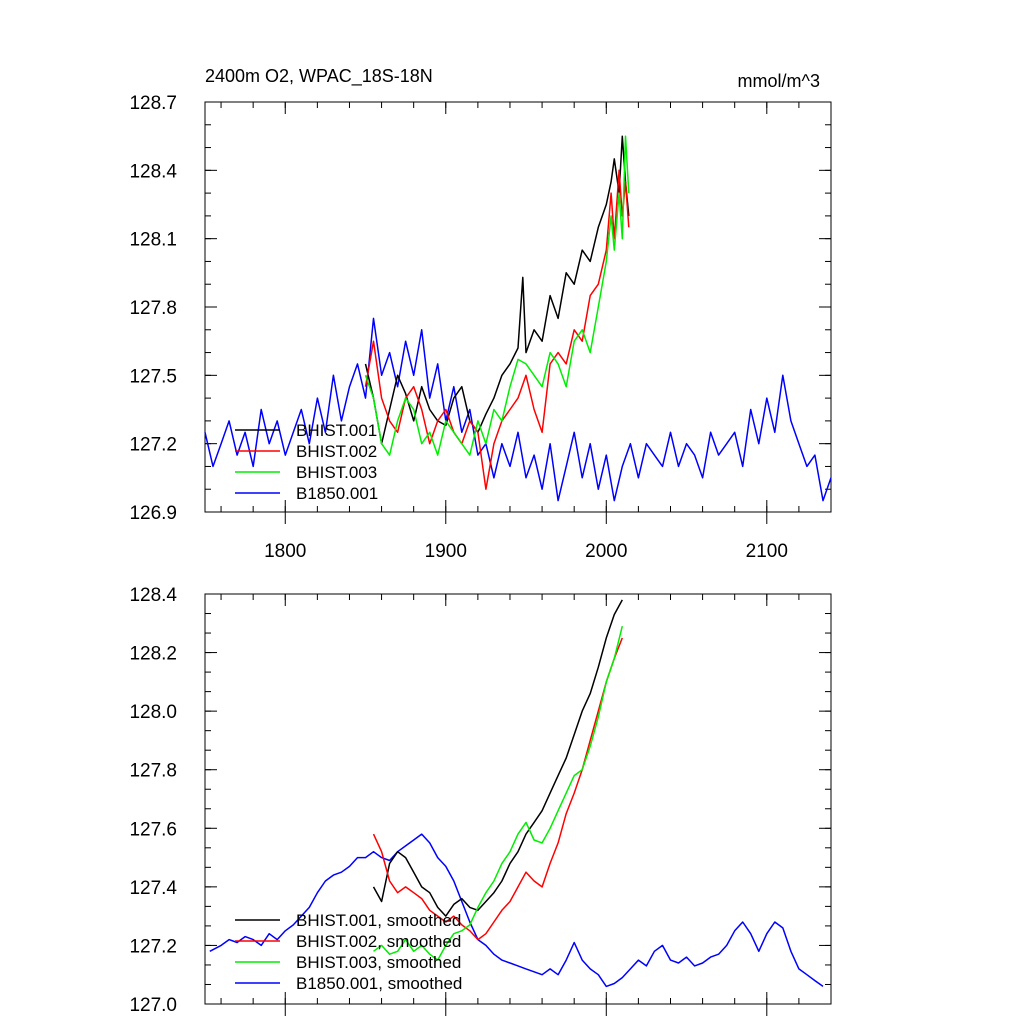  Describe the element at coordinates (153, 946) in the screenshot. I see `bottom-ytick-label: 127.2` at that location.